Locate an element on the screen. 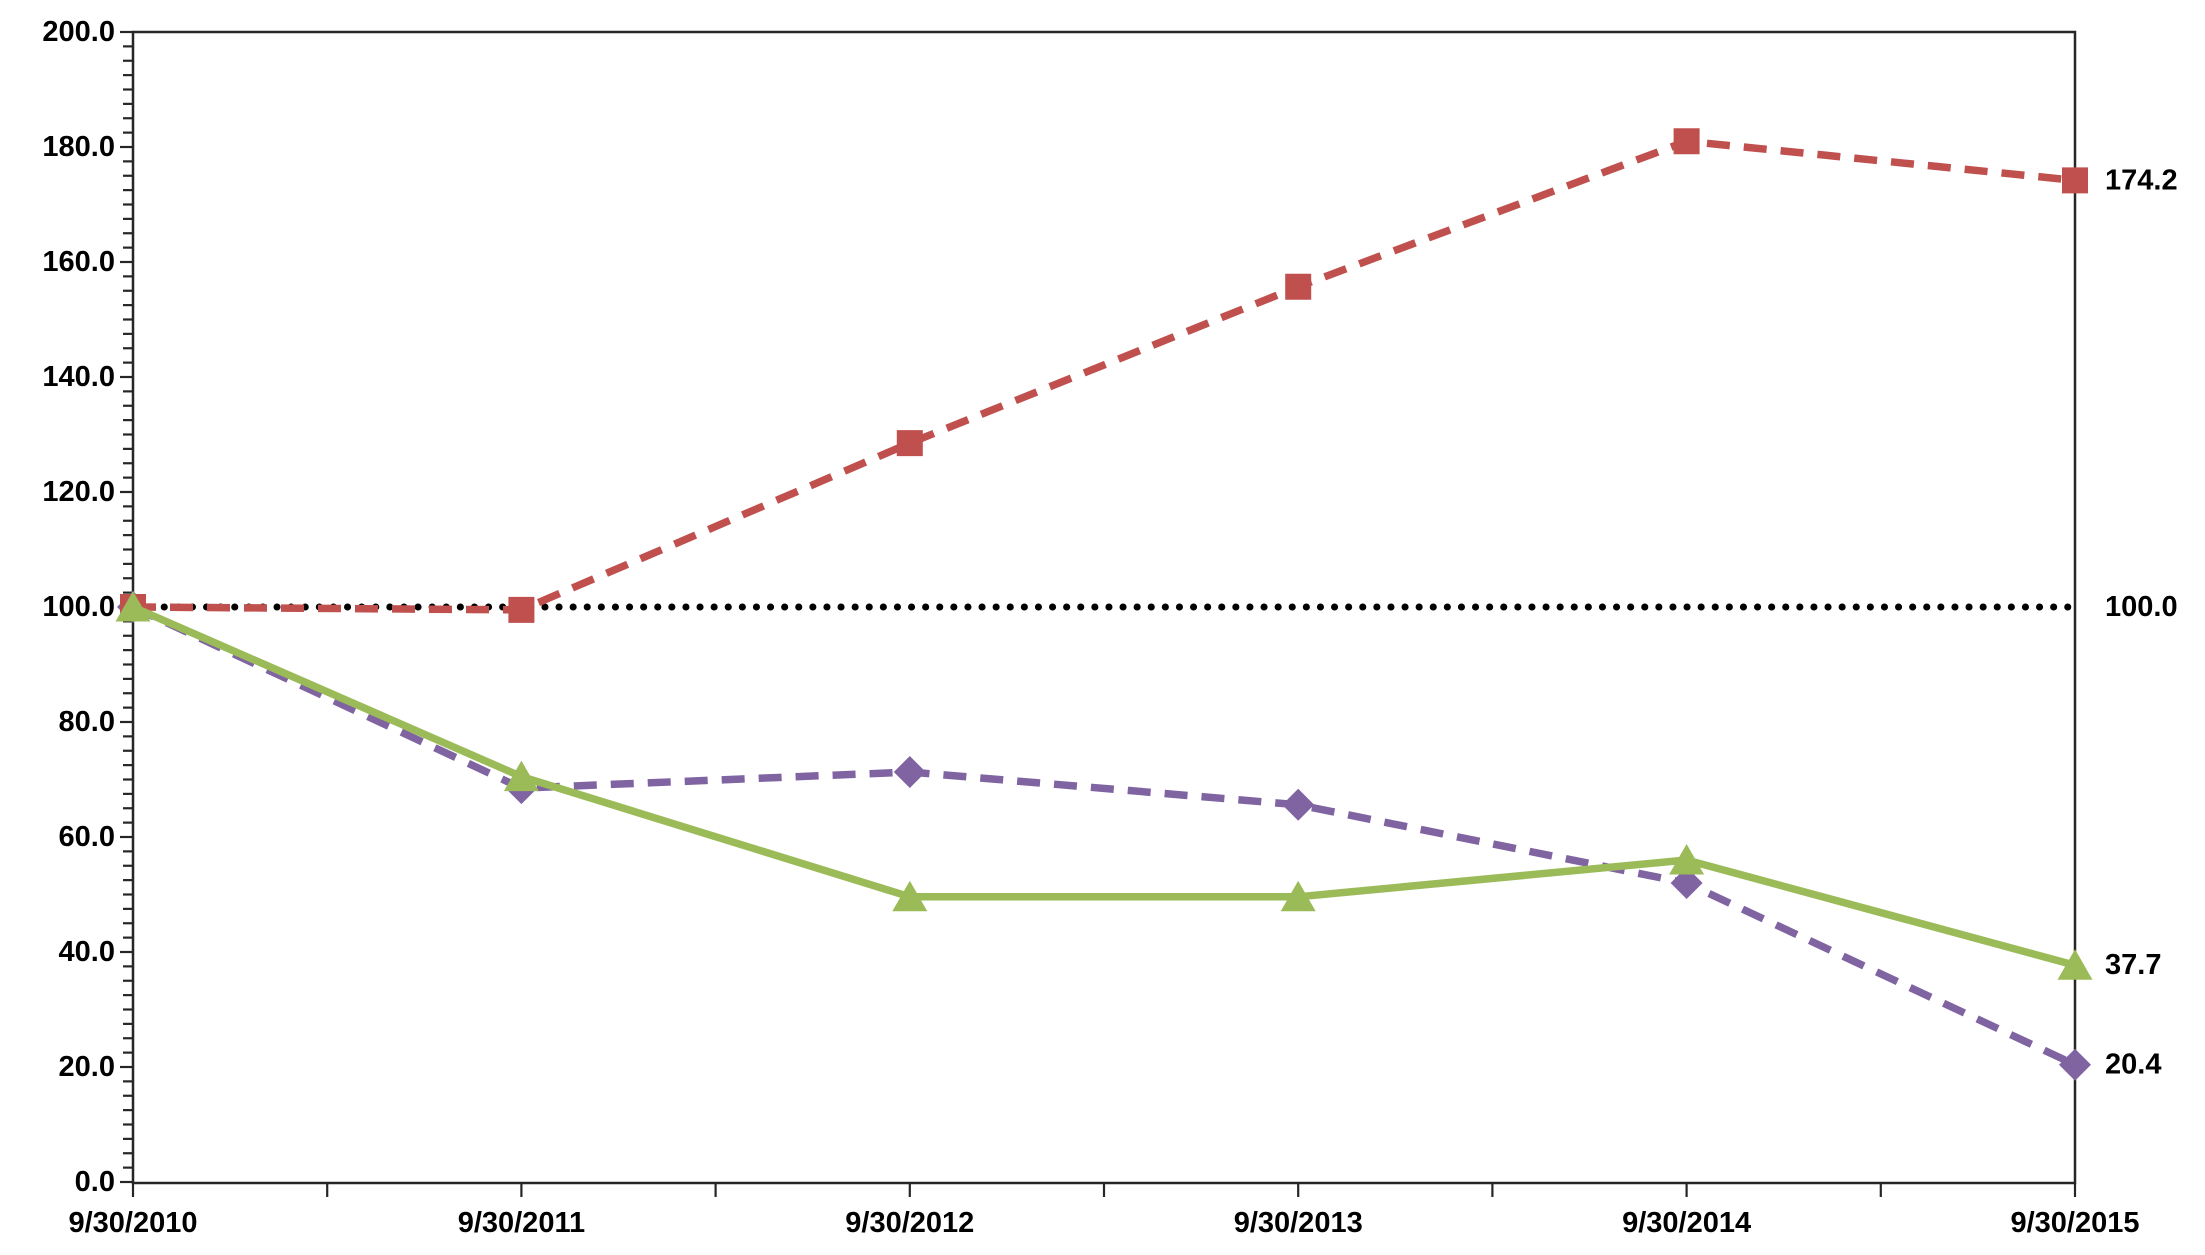 Image resolution: width=2205 pixels, height=1255 pixels. x-axis-tick-label: 9/30/2014 is located at coordinates (1686, 1223).